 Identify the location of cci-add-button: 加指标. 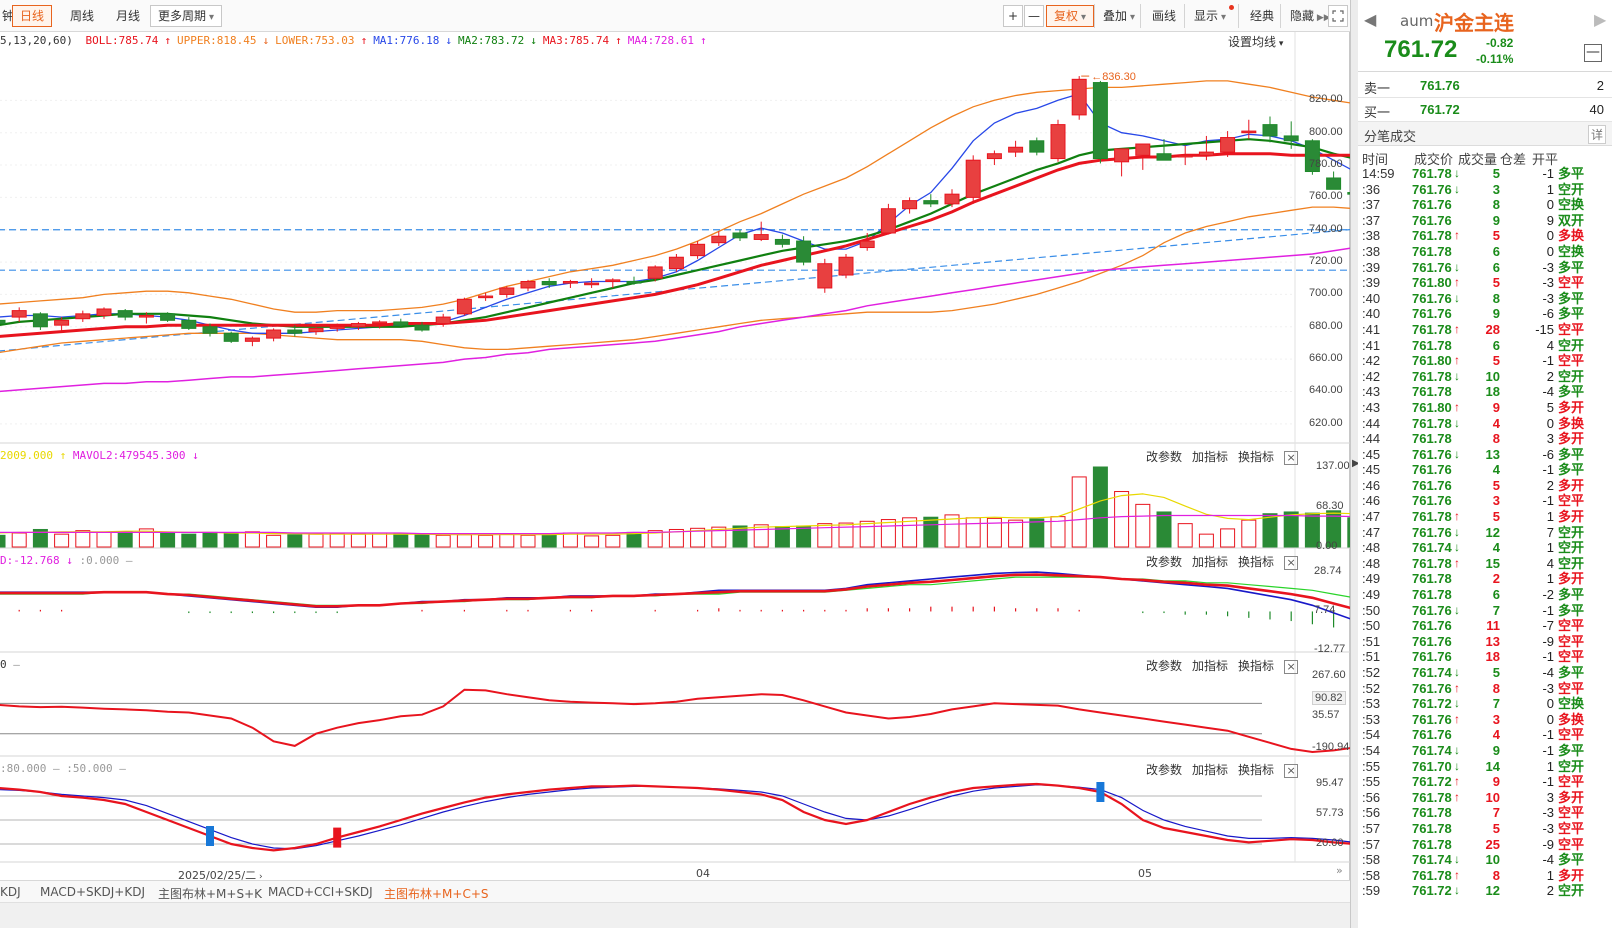
(1210, 666).